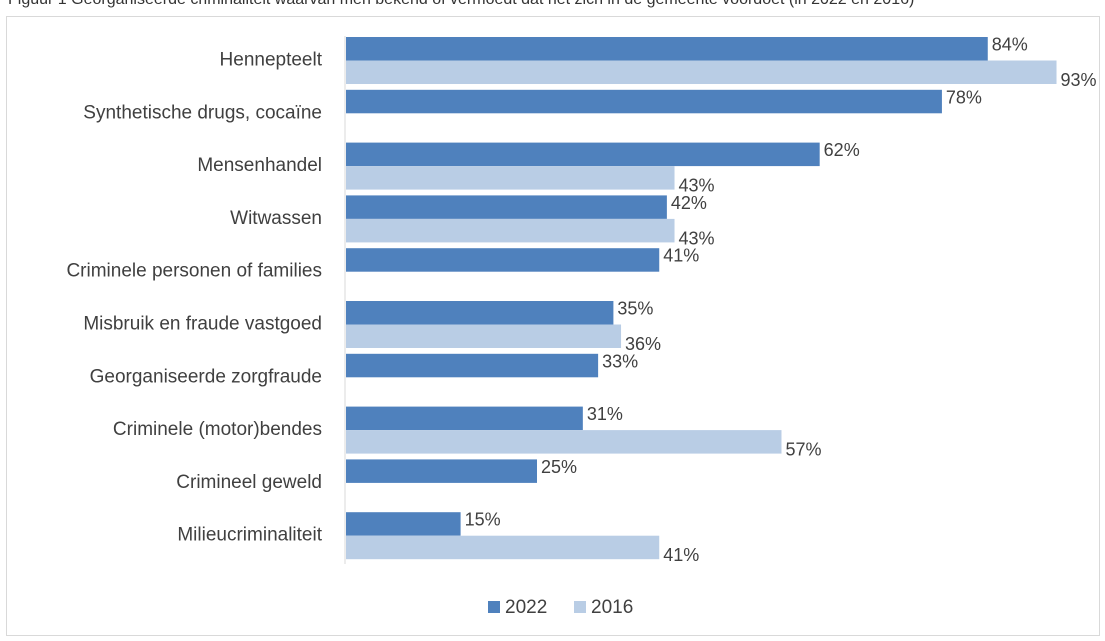 Image resolution: width=1105 pixels, height=641 pixels. What do you see at coordinates (249, 535) in the screenshot?
I see `category-label: Milieucriminaliteit` at bounding box center [249, 535].